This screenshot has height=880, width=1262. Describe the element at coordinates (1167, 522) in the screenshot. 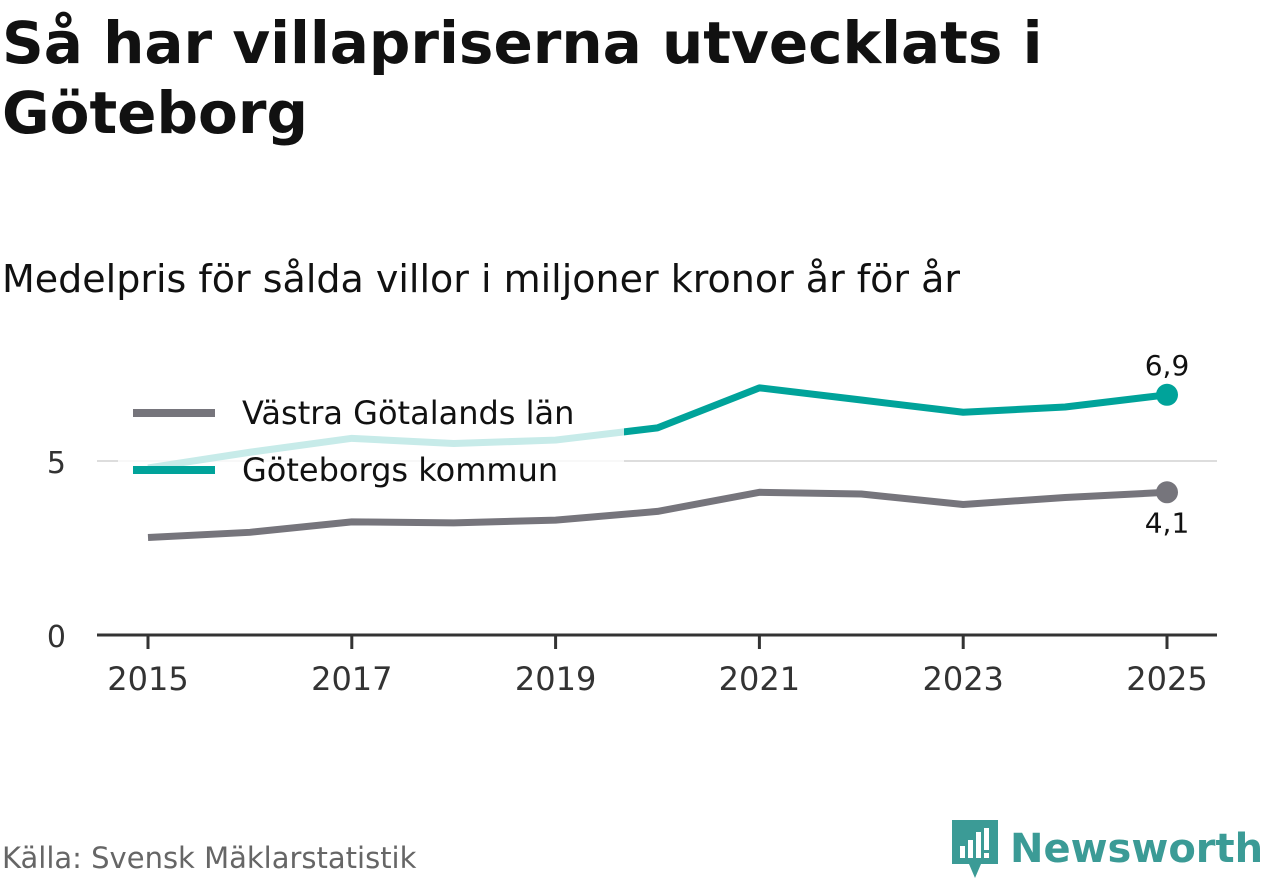

I see `data-label-0: 4,1` at that location.